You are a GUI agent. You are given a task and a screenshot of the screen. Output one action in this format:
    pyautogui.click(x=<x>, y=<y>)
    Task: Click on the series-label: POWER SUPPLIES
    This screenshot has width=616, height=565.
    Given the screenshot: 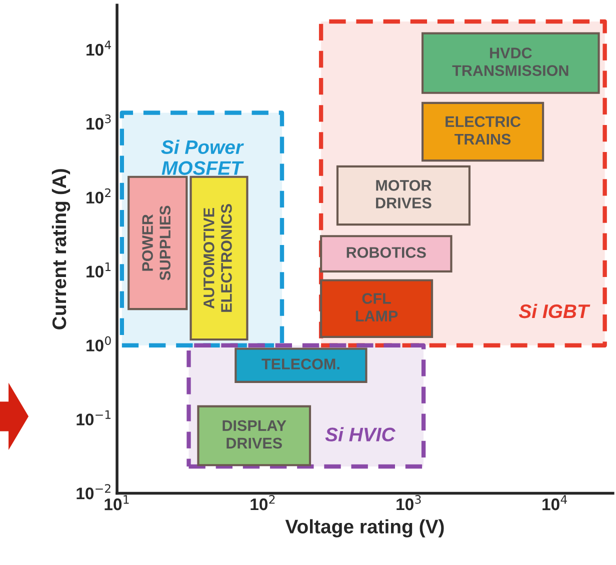 What is the action you would take?
    pyautogui.click(x=156, y=243)
    